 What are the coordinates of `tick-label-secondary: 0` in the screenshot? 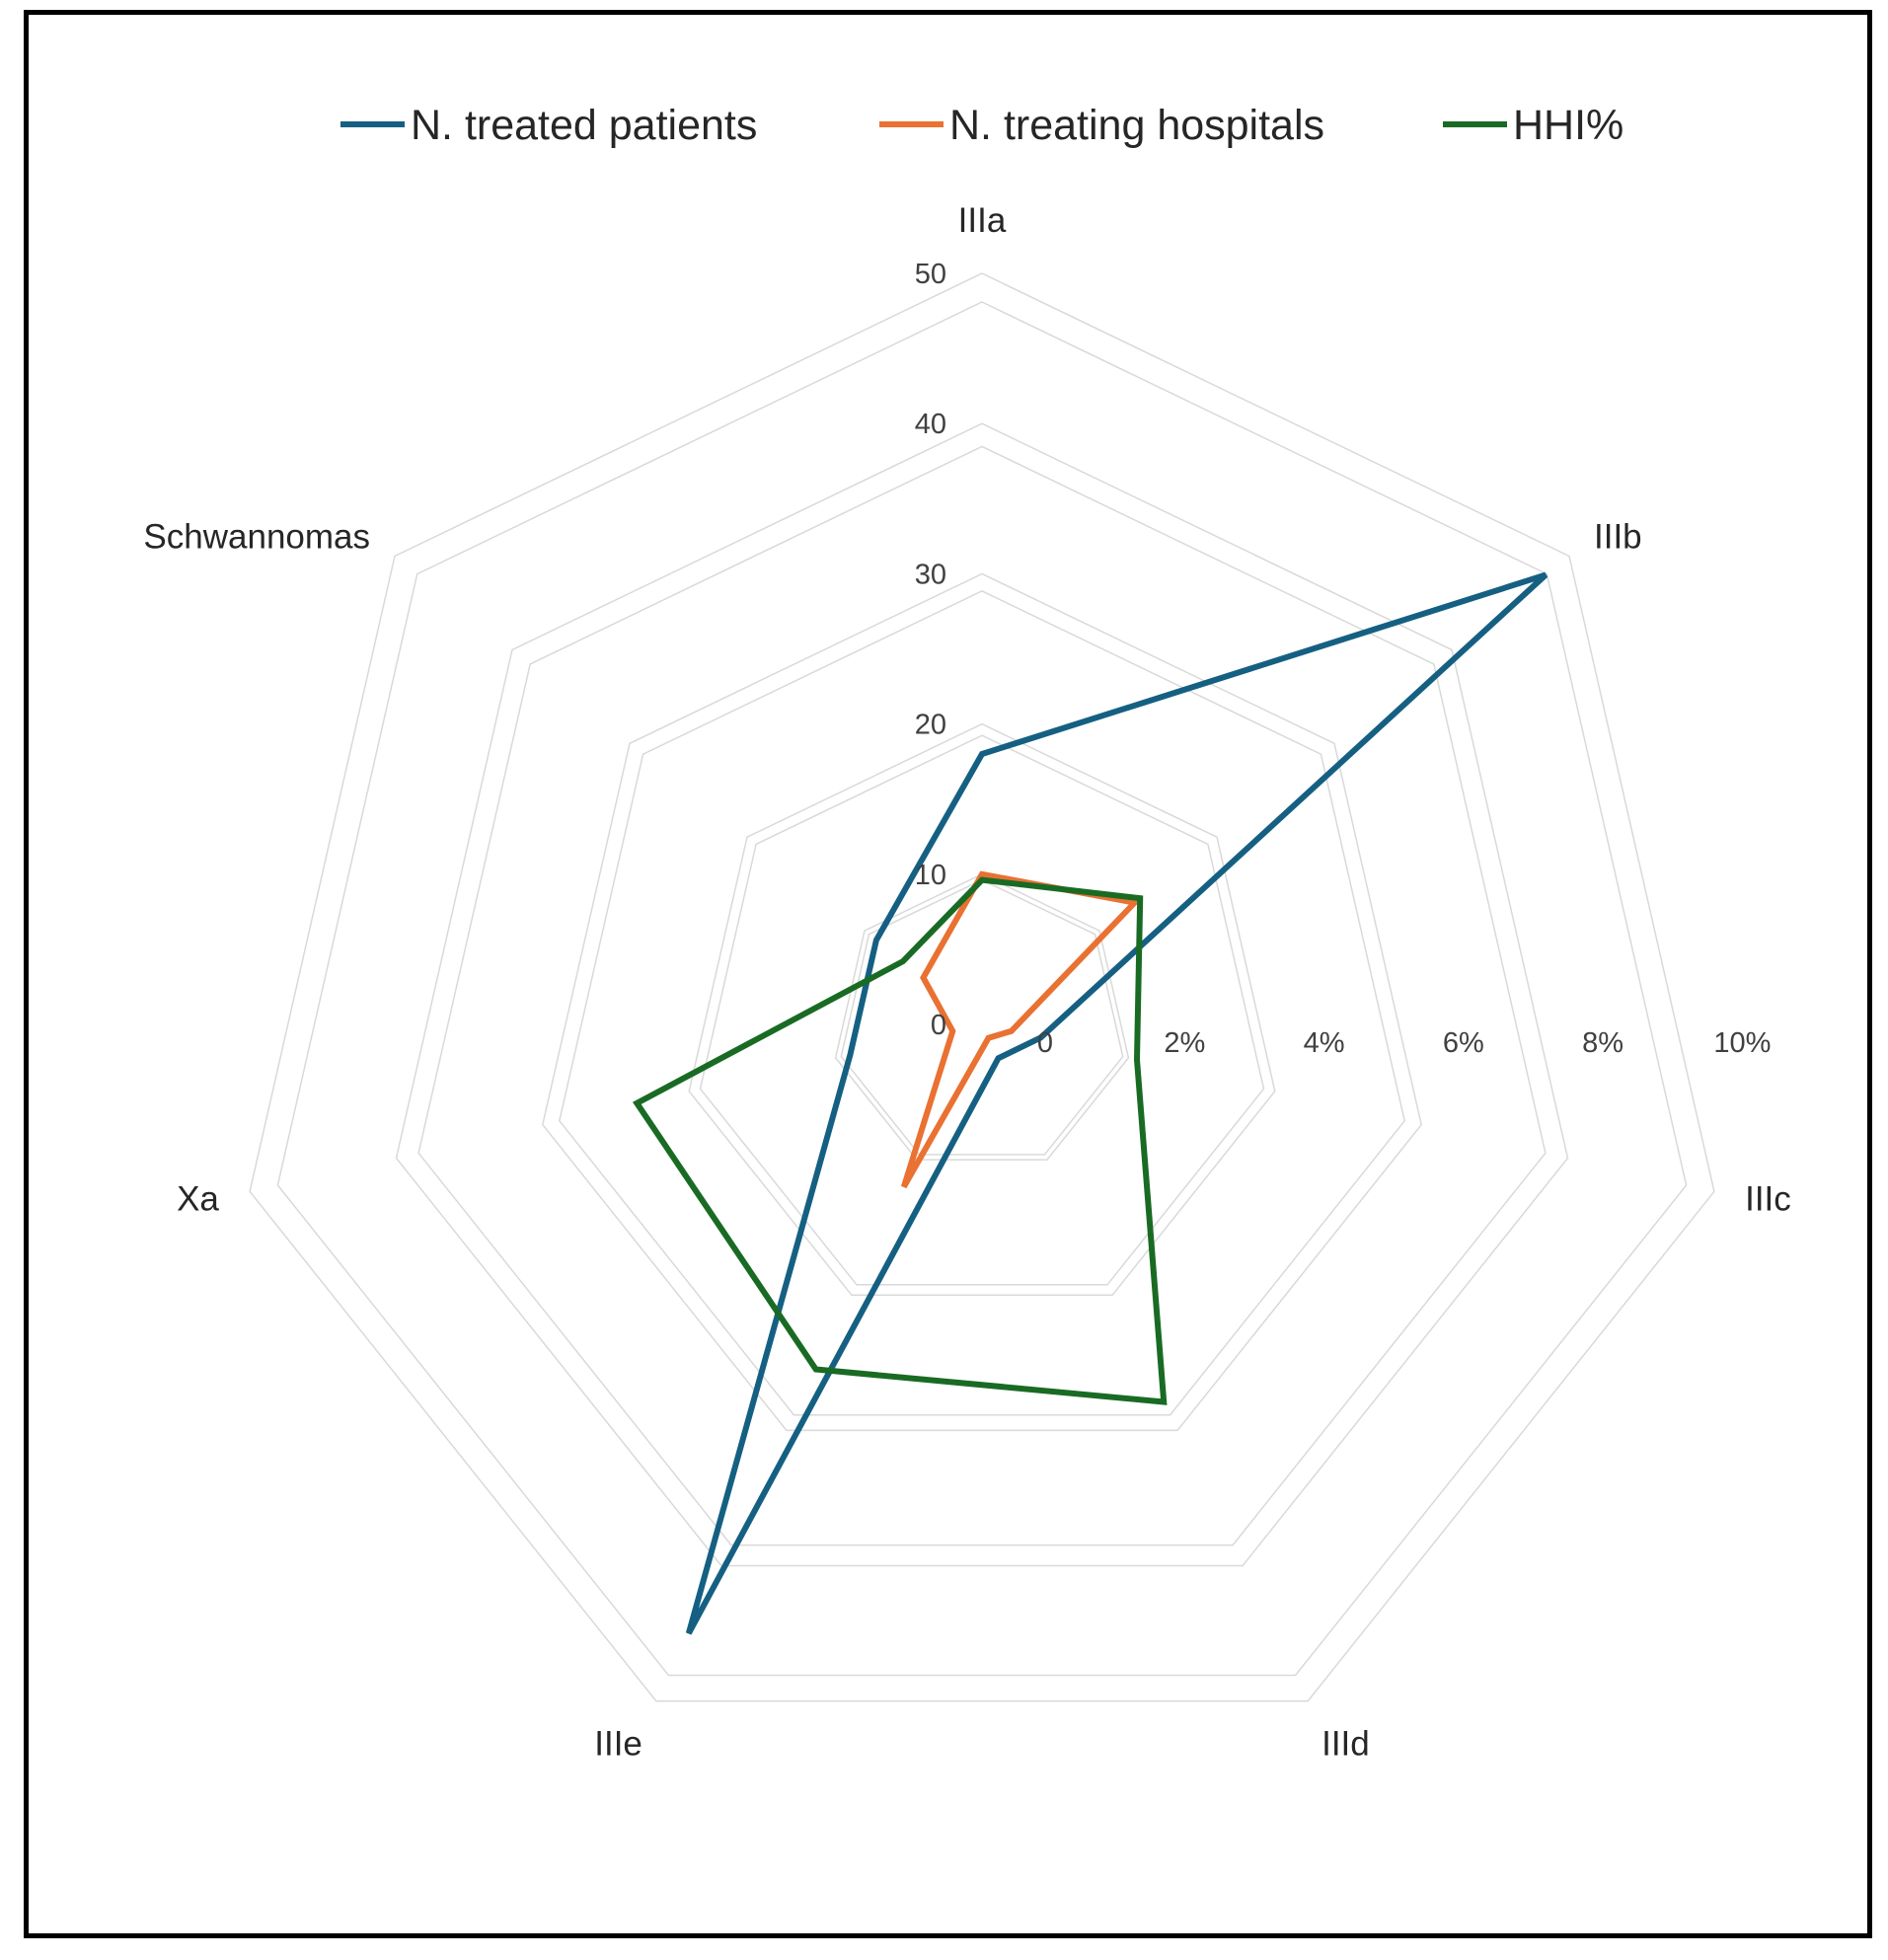 It's located at (1045, 1043).